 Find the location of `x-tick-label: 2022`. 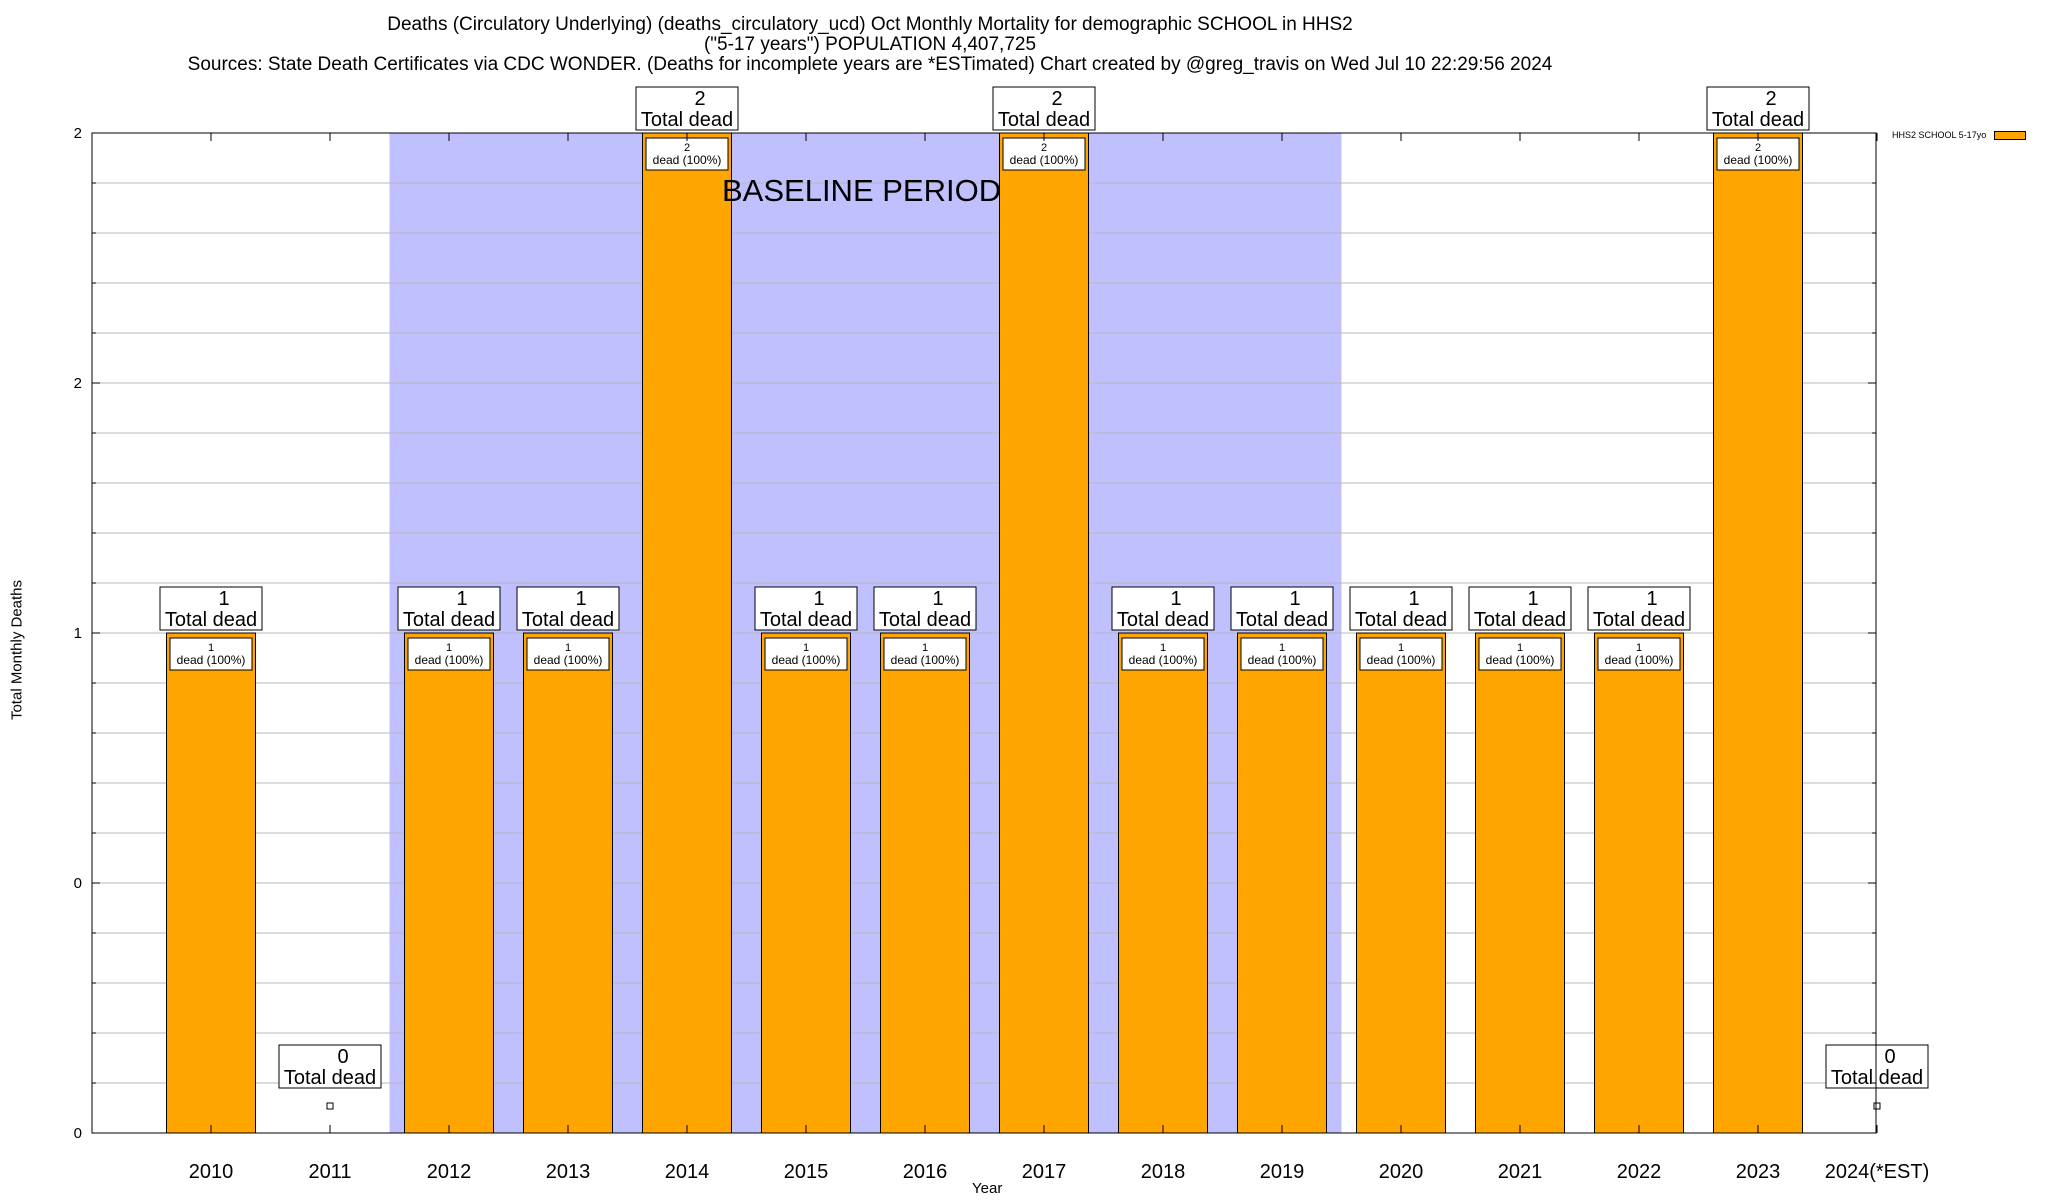

x-tick-label: 2022 is located at coordinates (1639, 1172).